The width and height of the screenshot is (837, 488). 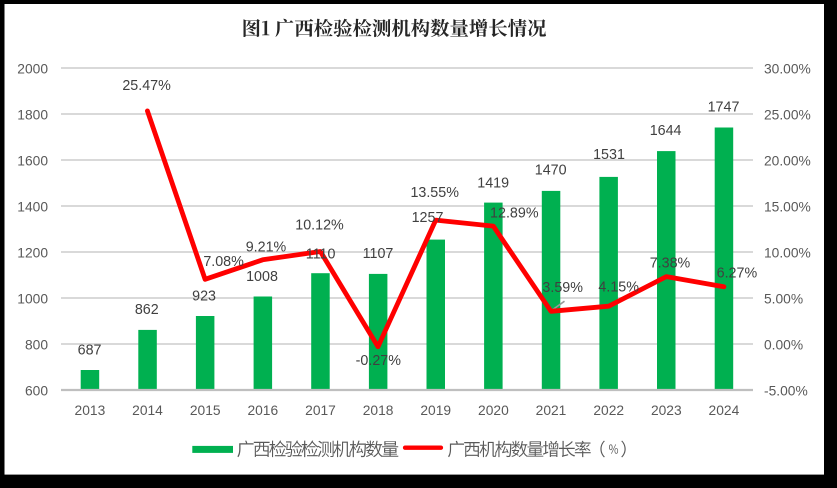 What do you see at coordinates (666, 131) in the screenshot?
I see `svg-text: 1644` at bounding box center [666, 131].